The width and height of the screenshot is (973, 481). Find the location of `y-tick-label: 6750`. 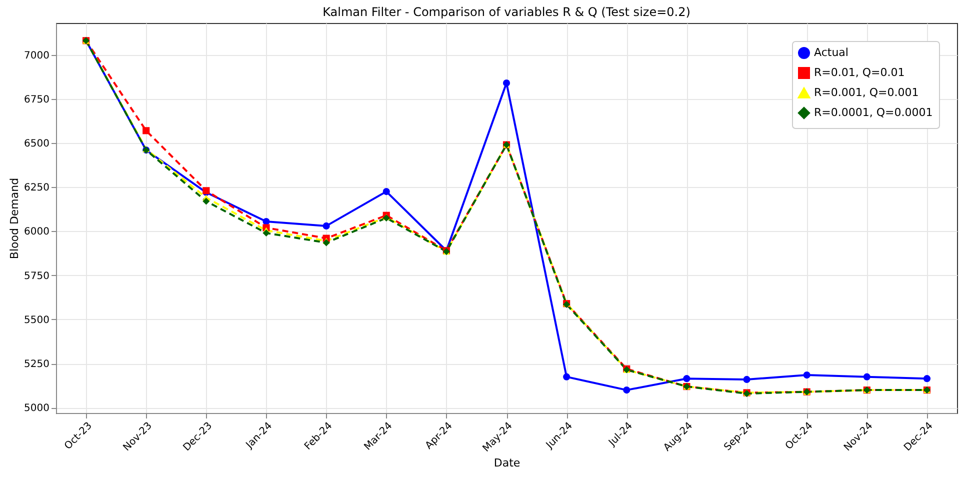

y-tick-label: 6750 is located at coordinates (37, 100).